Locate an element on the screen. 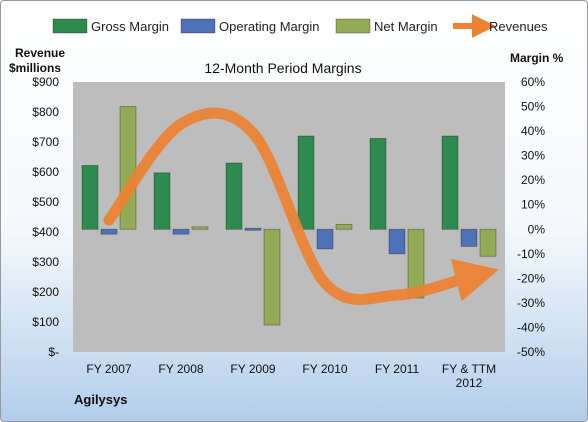 The height and width of the screenshot is (422, 588). left-tick-label: $- is located at coordinates (53, 352).